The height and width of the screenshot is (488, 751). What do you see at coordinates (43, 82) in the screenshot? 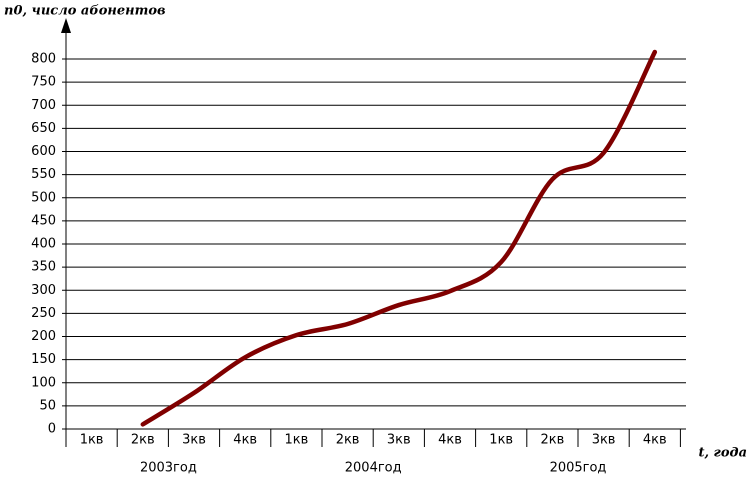
I see `y-tick-label: 750` at bounding box center [43, 82].